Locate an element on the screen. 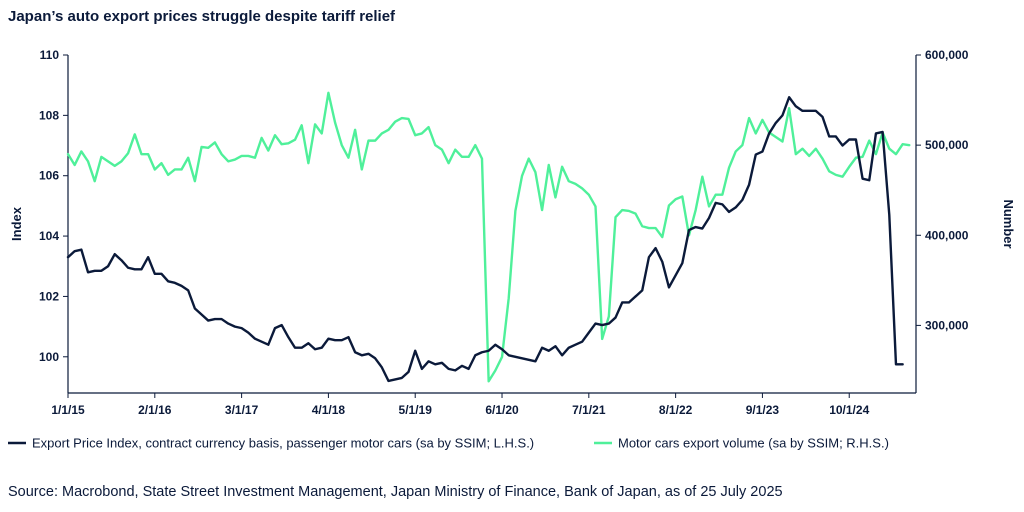 This screenshot has width=1024, height=512. y-left-tick-label: 100 is located at coordinates (49, 357).